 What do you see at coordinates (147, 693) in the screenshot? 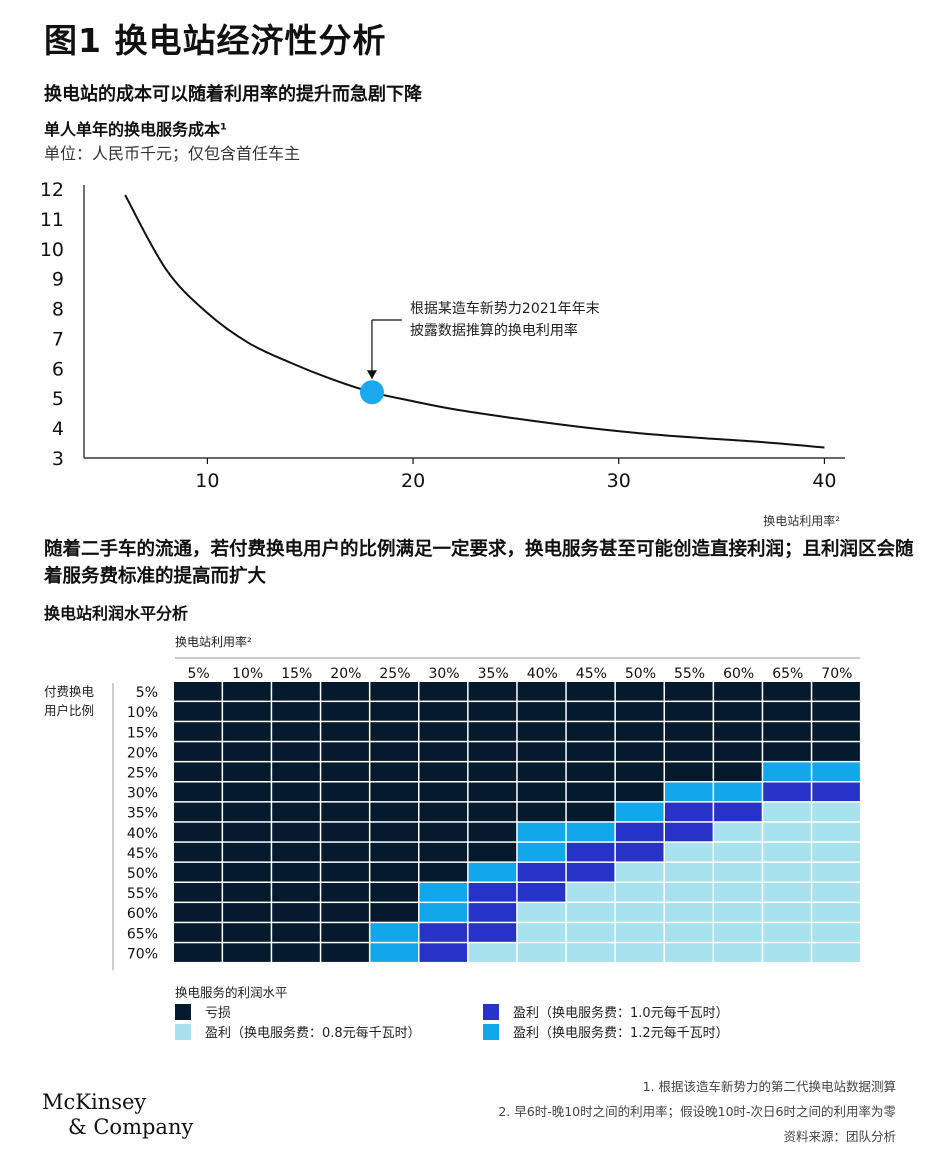
I see `heatmap-y-label: 5%` at bounding box center [147, 693].